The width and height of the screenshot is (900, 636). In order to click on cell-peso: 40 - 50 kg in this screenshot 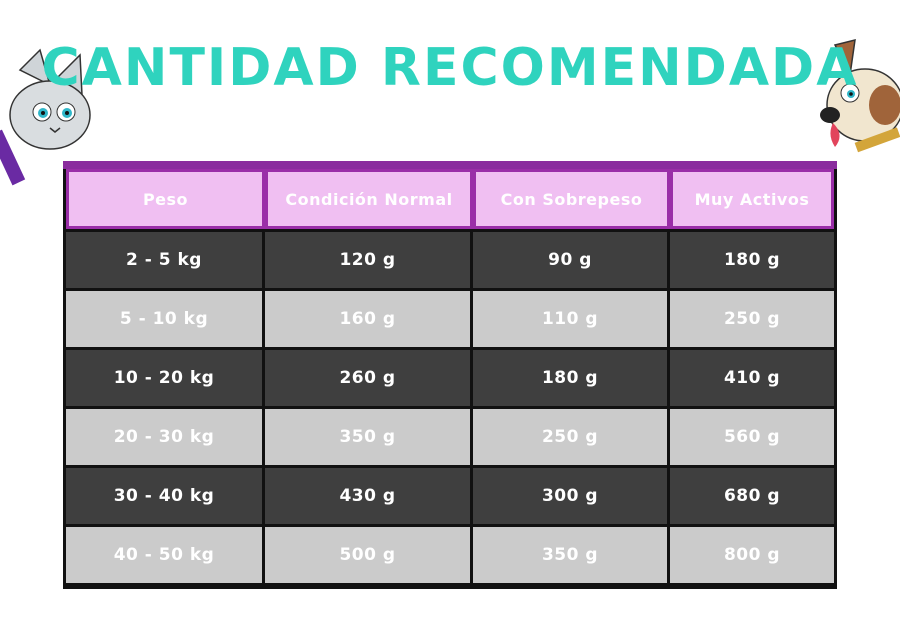, I will do `click(165, 555)`.